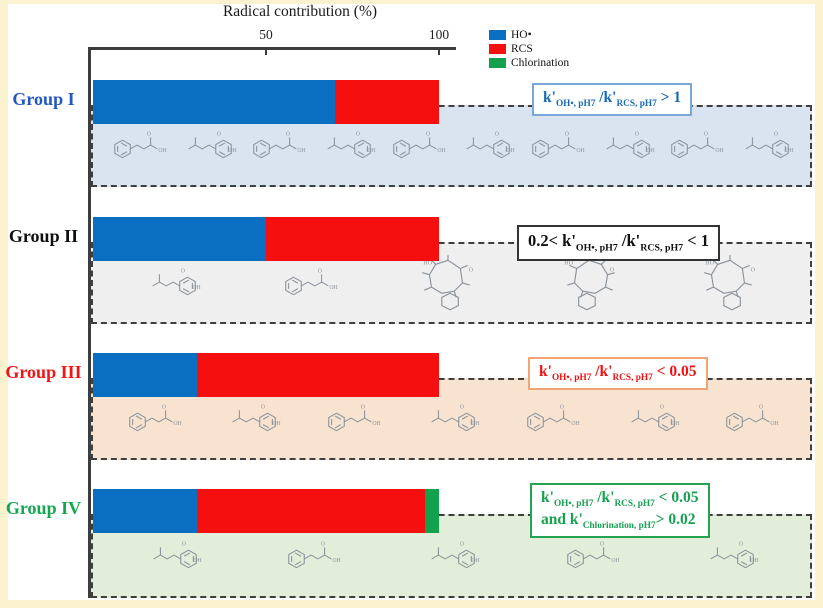 The image size is (823, 608). I want to click on legend-item-chlorination: Chlorination, so click(529, 63).